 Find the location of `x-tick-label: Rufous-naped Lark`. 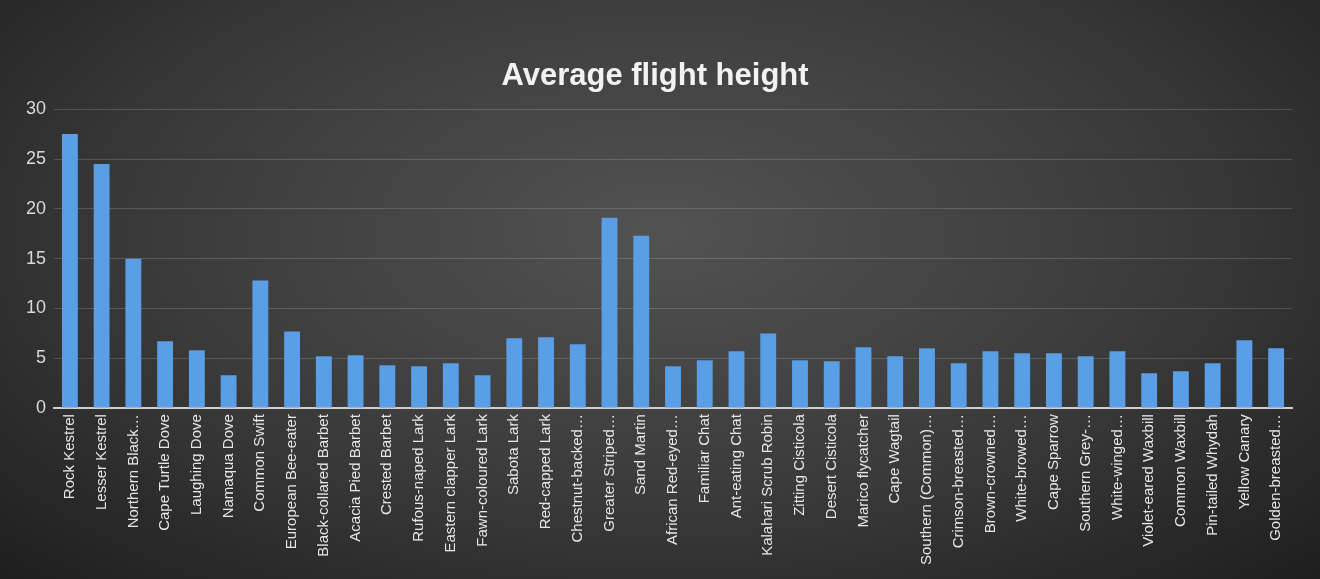

x-tick-label: Rufous-naped Lark is located at coordinates (418, 477).